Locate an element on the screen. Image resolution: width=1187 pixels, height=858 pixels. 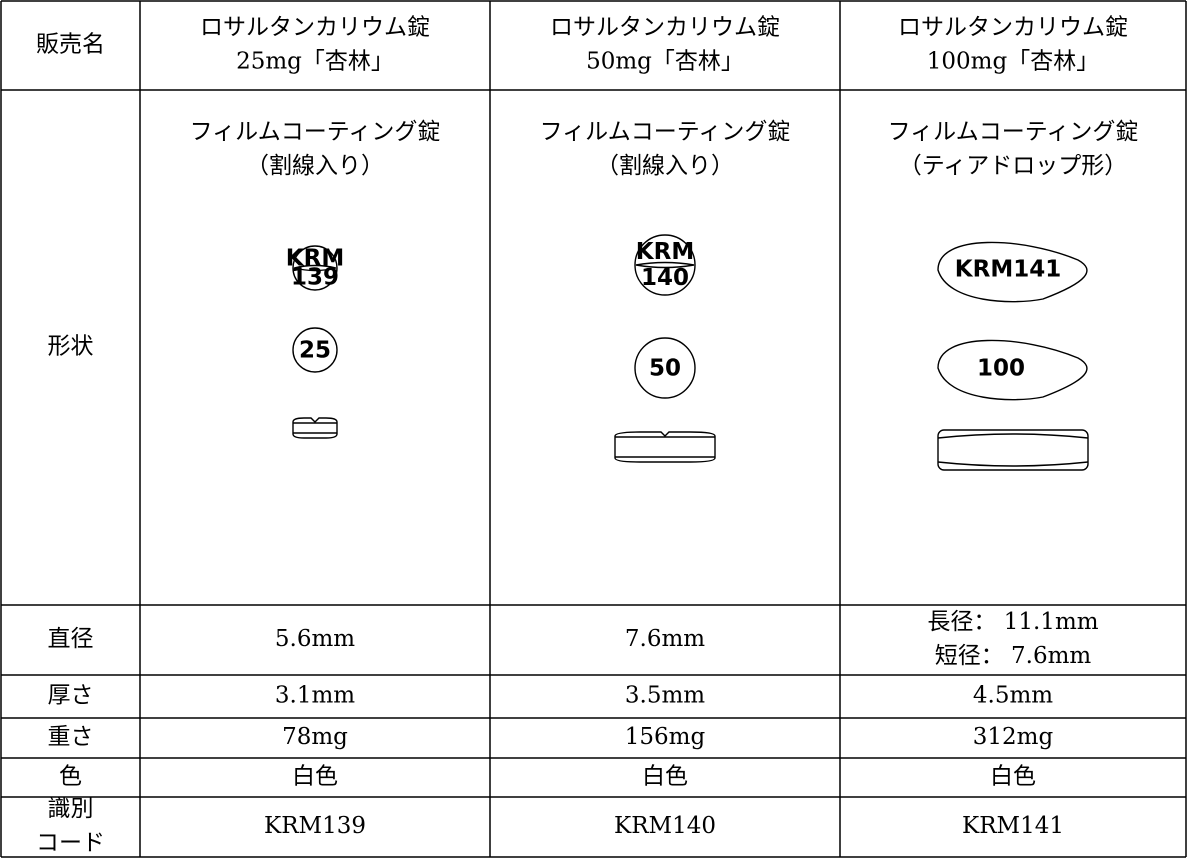
tablet-form: （ティアドロップ形） is located at coordinates (1013, 166).